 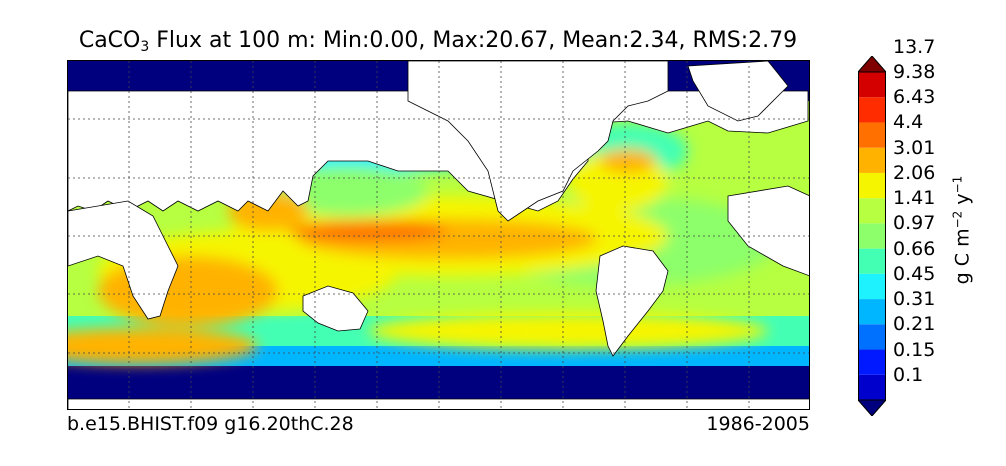 I want to click on colorbar-tick-label: 0.21, so click(x=914, y=324).